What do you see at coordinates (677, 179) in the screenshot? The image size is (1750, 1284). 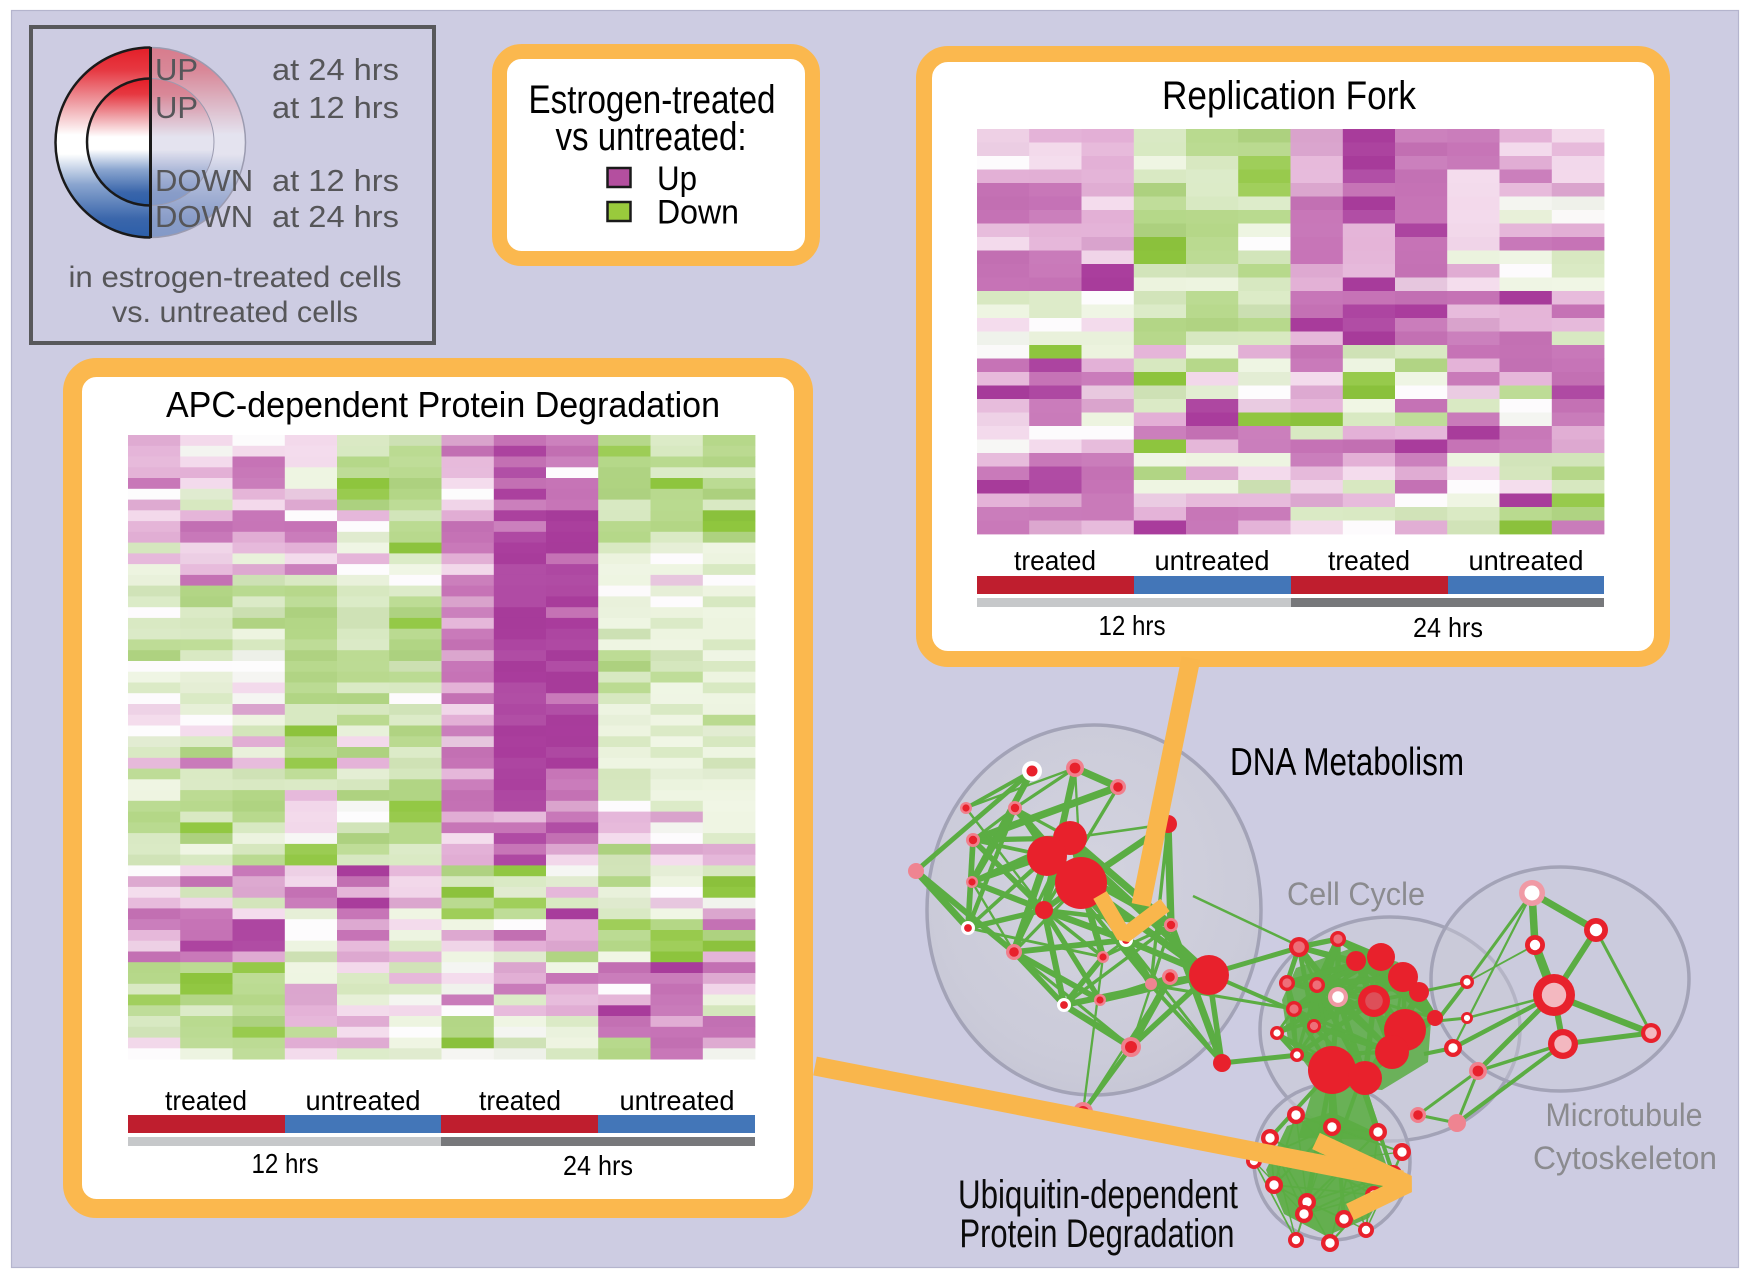 I see `svg-text: Up` at bounding box center [677, 179].